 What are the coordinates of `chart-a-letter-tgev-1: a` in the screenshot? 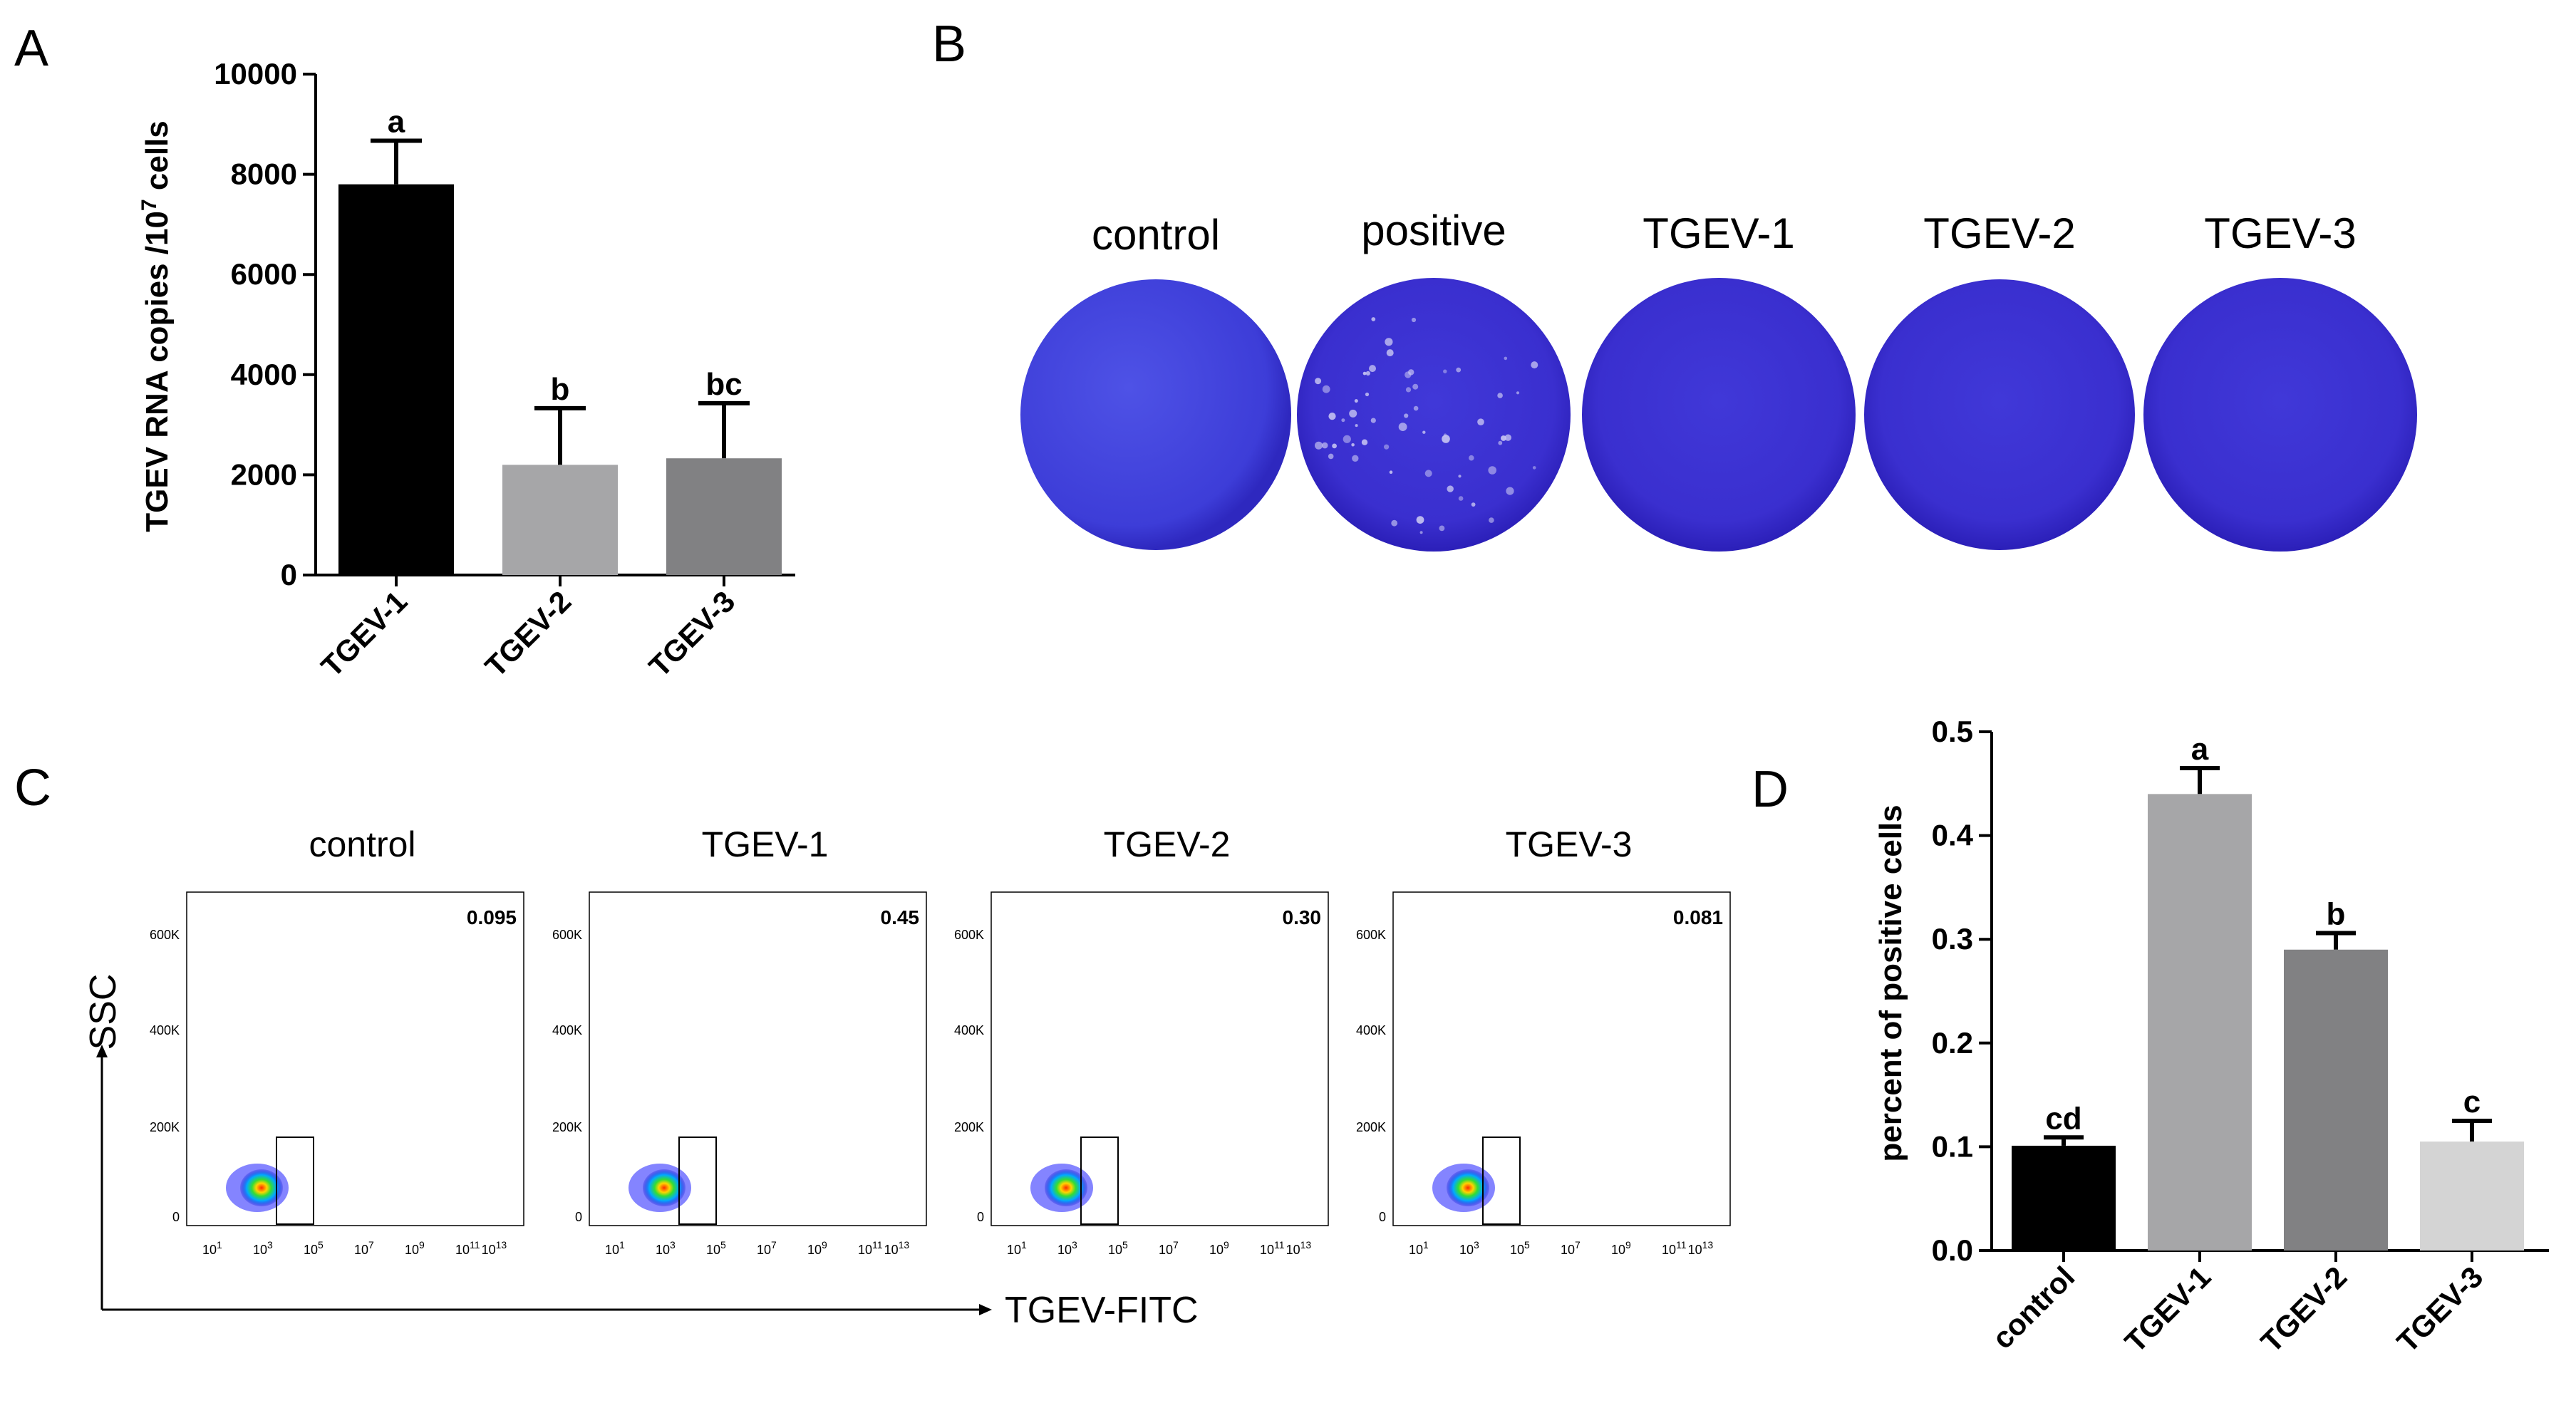 It's located at (396, 121).